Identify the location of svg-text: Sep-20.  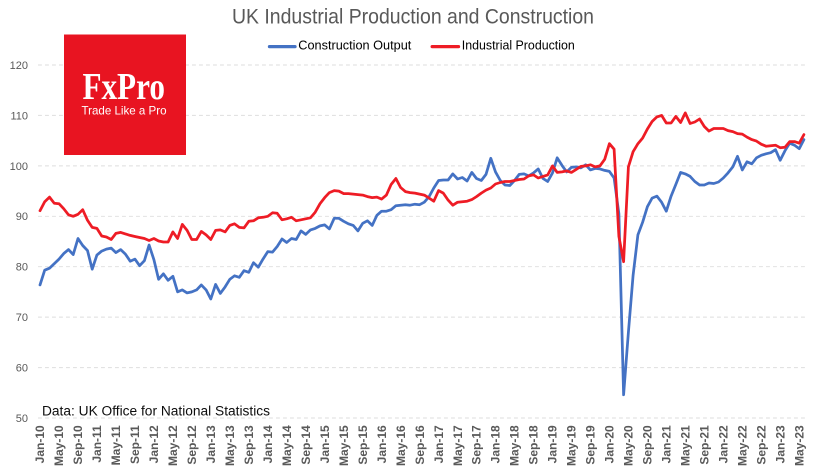
(648, 445).